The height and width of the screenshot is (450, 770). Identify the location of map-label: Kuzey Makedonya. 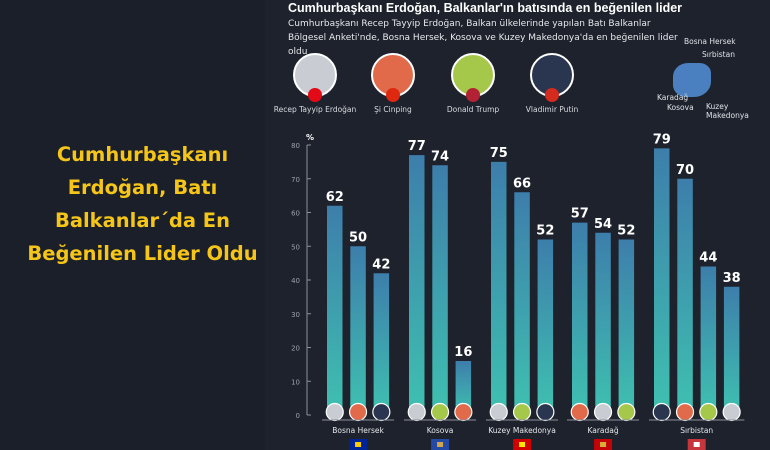
(727, 111).